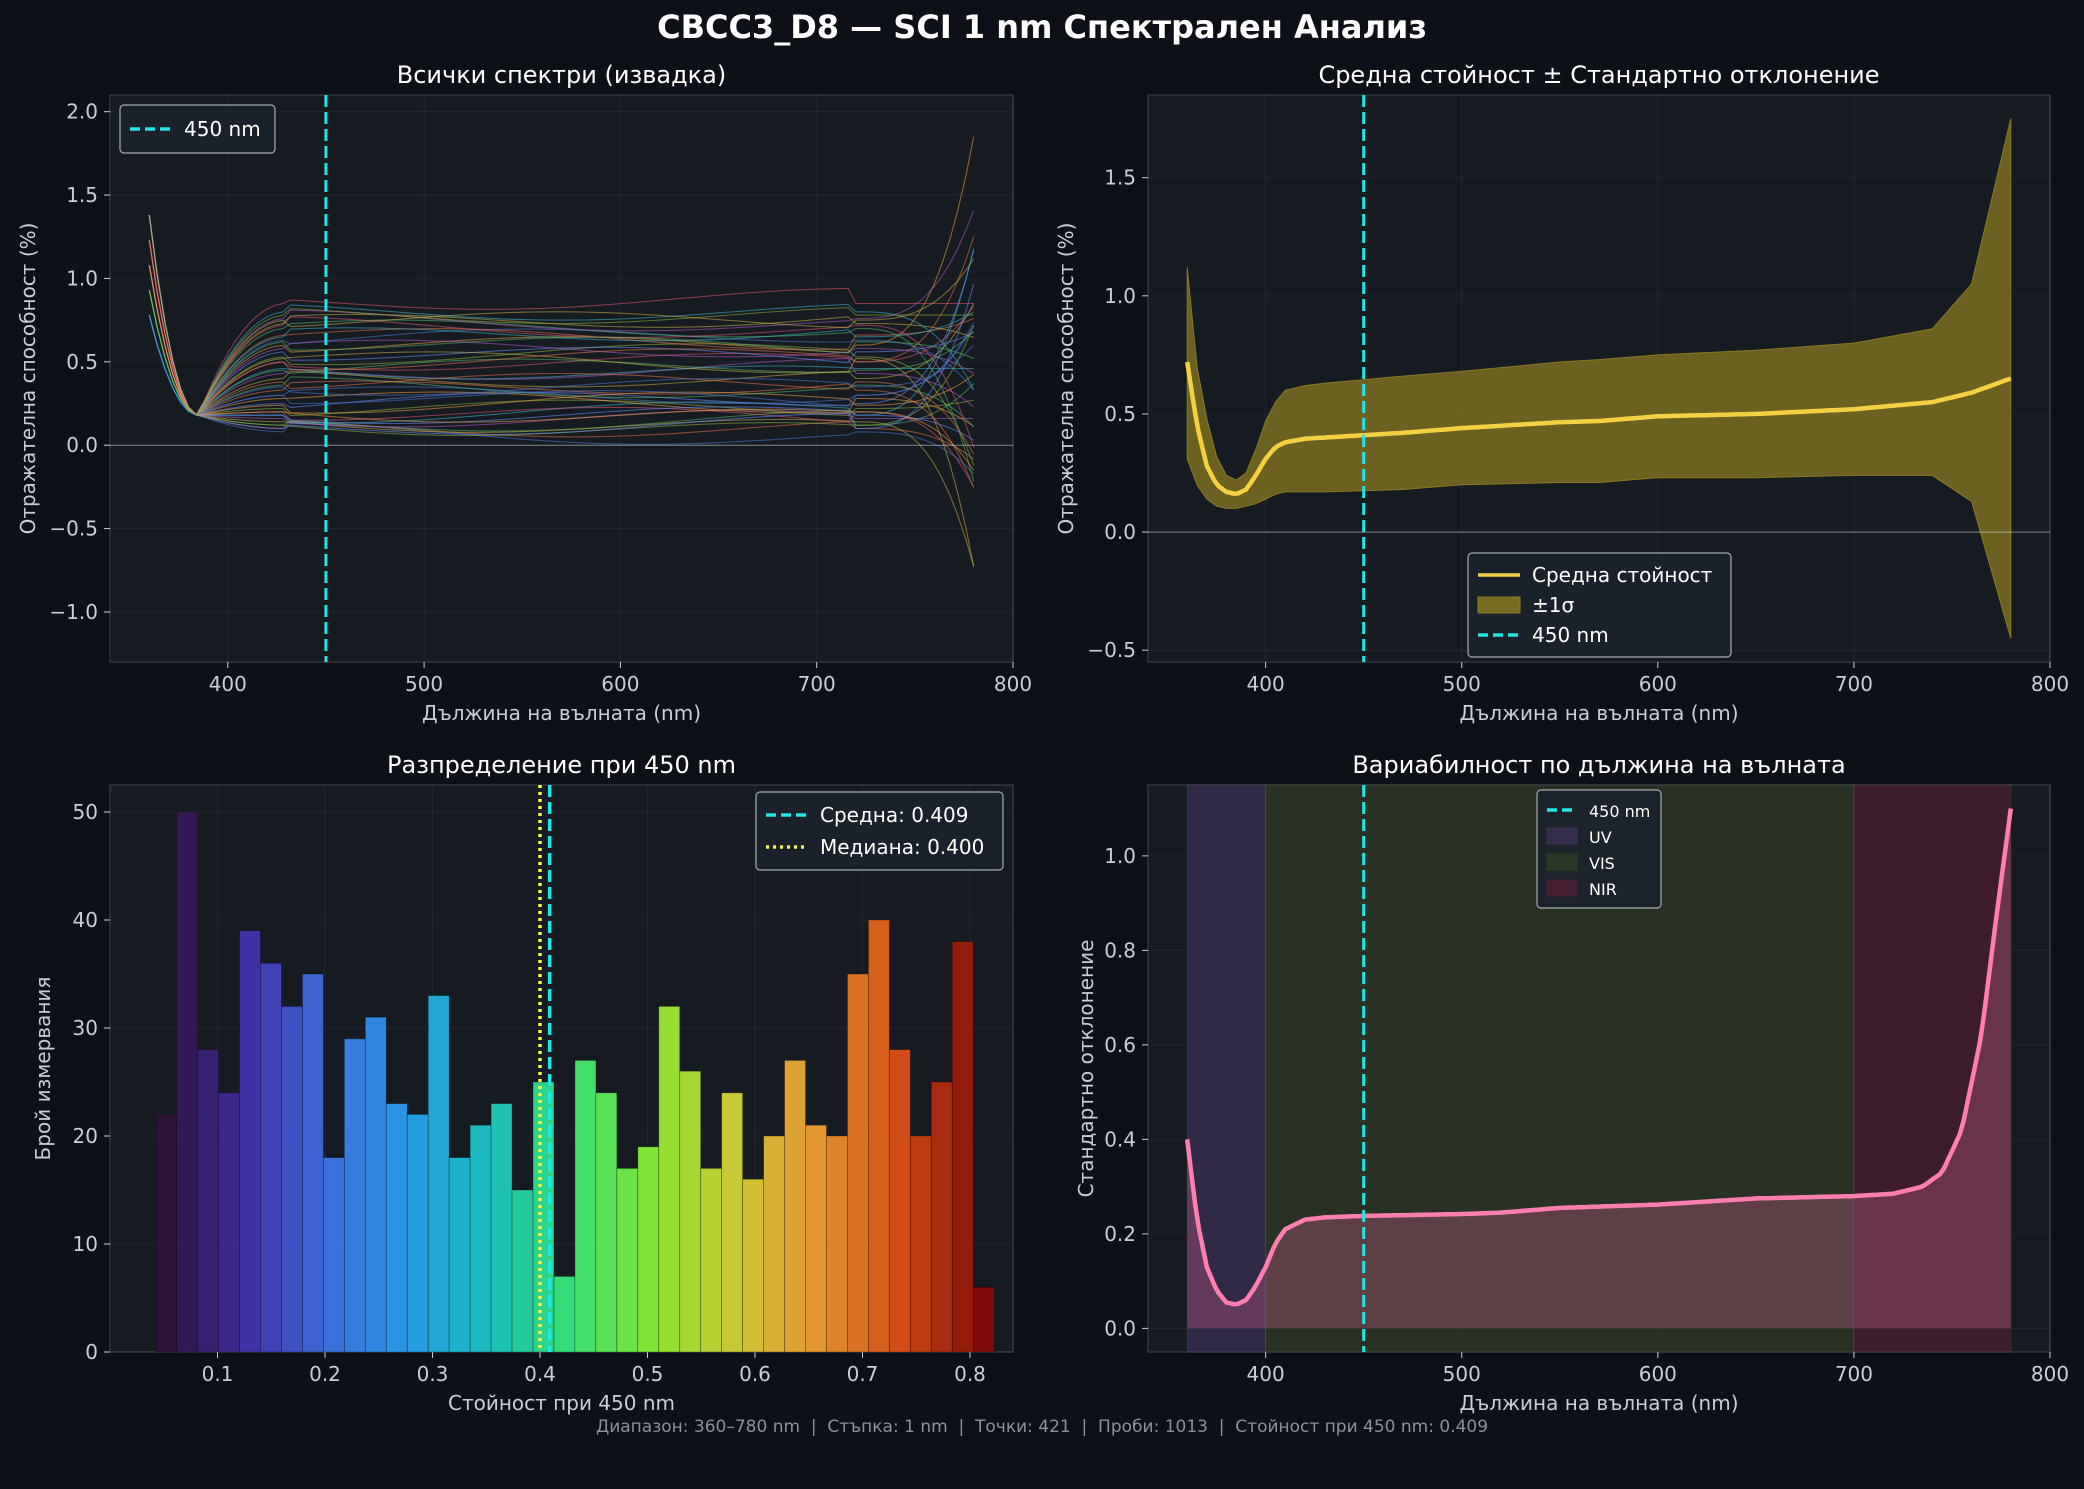 The height and width of the screenshot is (1489, 2084). I want to click on panel-title: Средна стойност ± Стандартно отклонение, so click(1598, 75).